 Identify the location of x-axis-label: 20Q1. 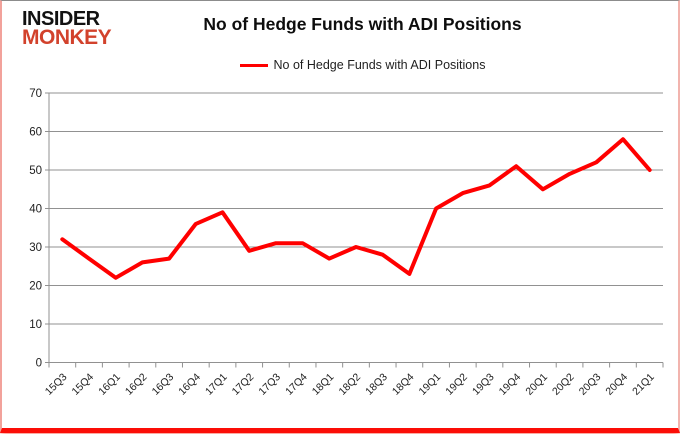
(536, 384).